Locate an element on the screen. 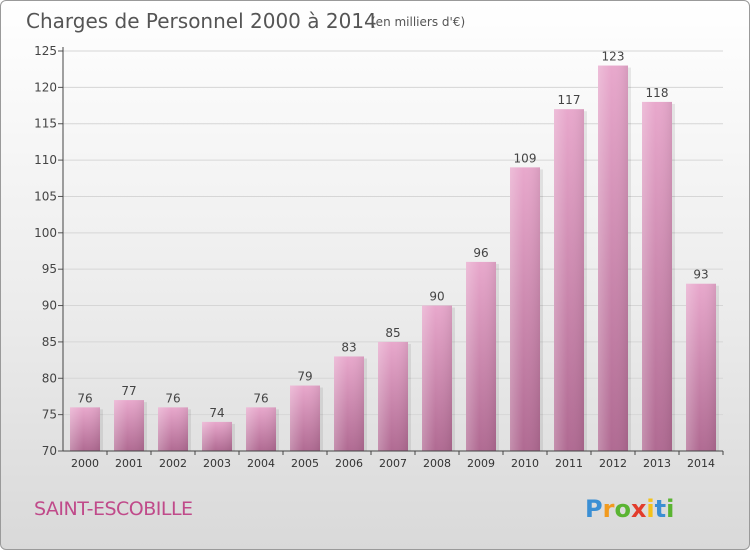  data-label: 85 is located at coordinates (392, 333).